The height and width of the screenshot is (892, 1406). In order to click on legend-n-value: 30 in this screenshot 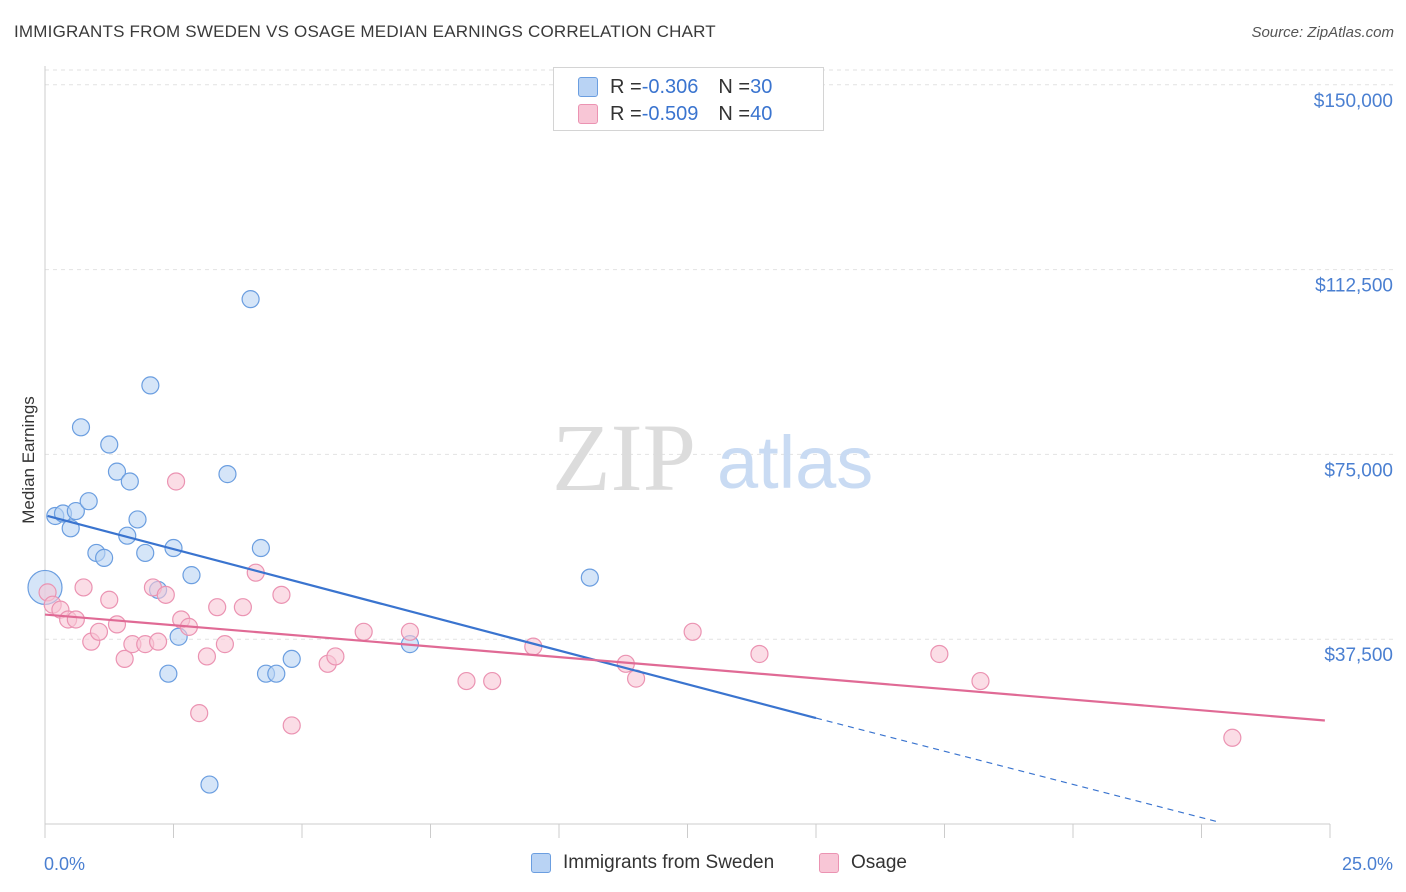, I will do `click(761, 86)`.